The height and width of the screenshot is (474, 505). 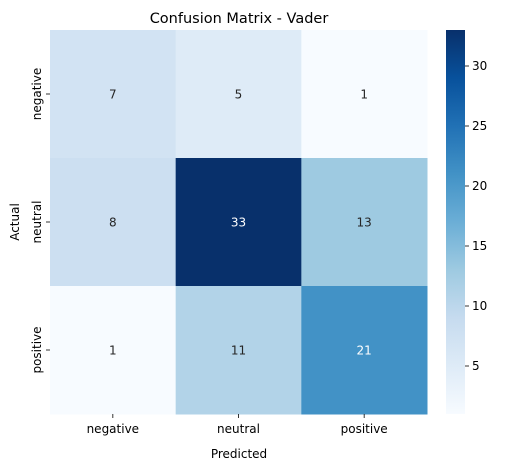 What do you see at coordinates (479, 186) in the screenshot?
I see `colorbar-tick-label: 20` at bounding box center [479, 186].